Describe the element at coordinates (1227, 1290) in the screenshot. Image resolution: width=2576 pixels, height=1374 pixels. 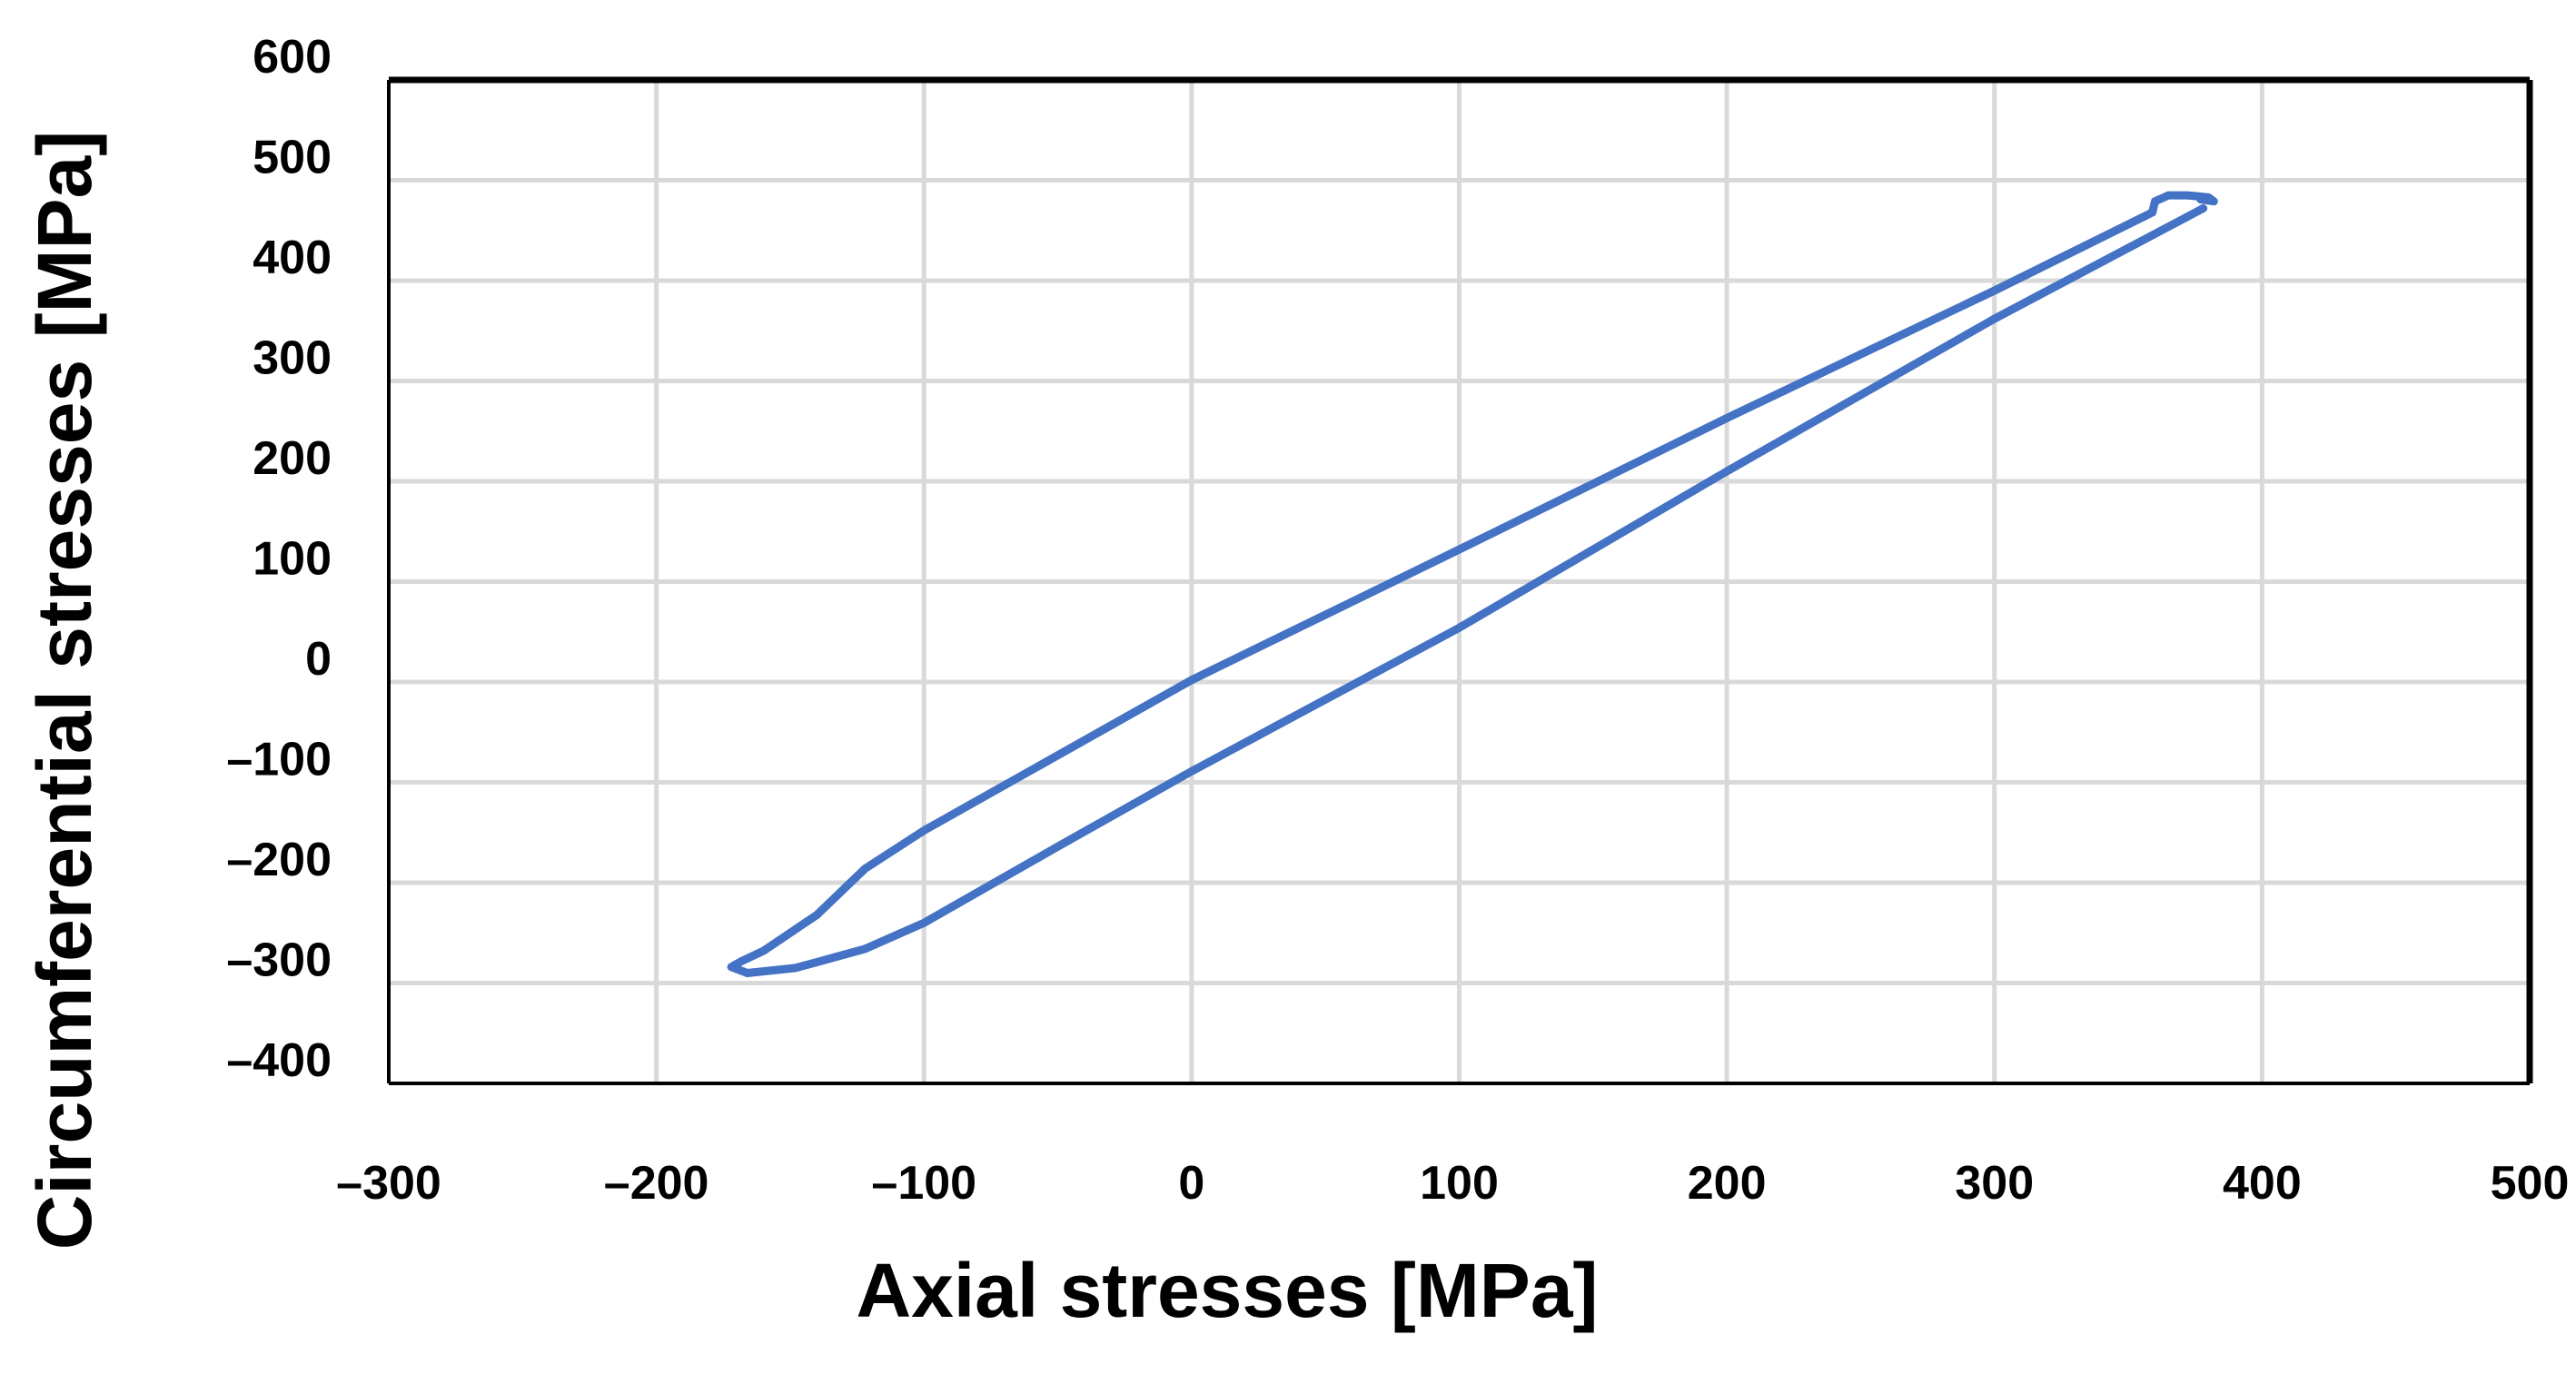
I see `x-axis-label: Axial stresses [MPa]` at that location.